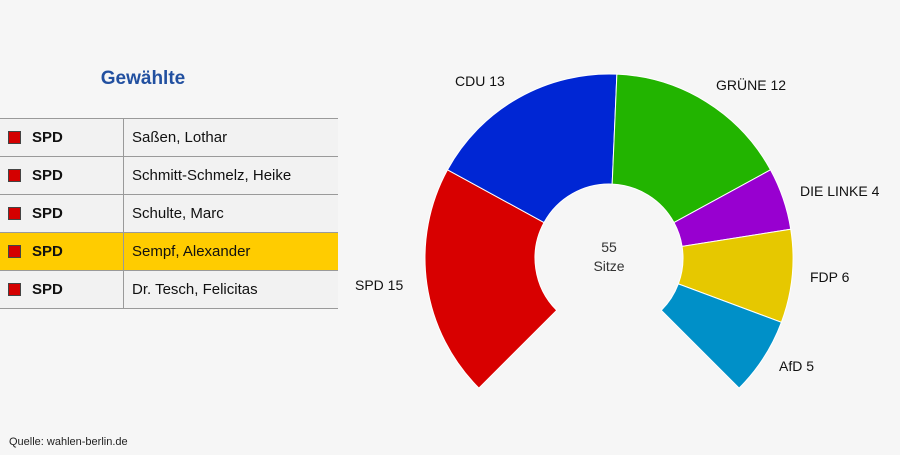 This screenshot has height=455, width=900. I want to click on seat-segment-grüne, so click(691, 148).